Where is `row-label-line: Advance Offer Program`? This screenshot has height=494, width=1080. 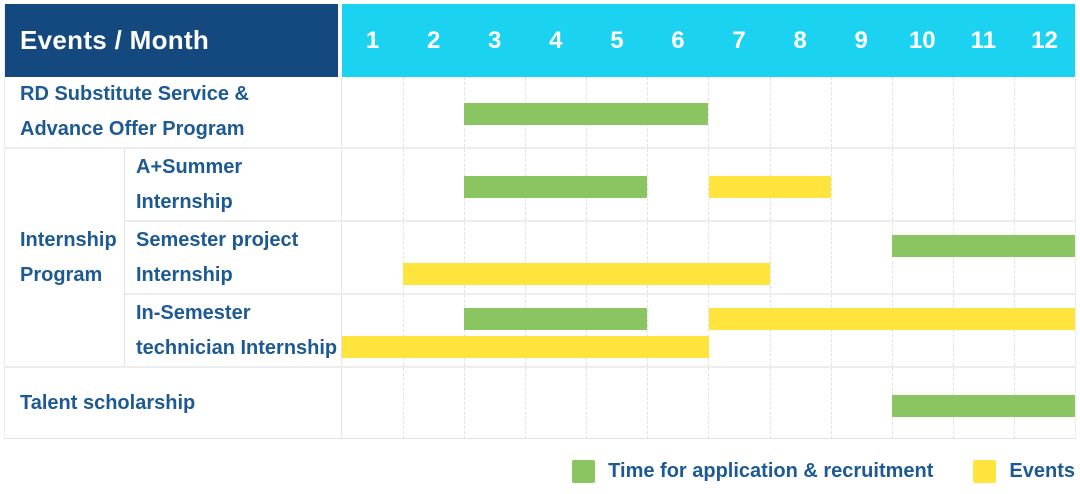 row-label-line: Advance Offer Program is located at coordinates (132, 129).